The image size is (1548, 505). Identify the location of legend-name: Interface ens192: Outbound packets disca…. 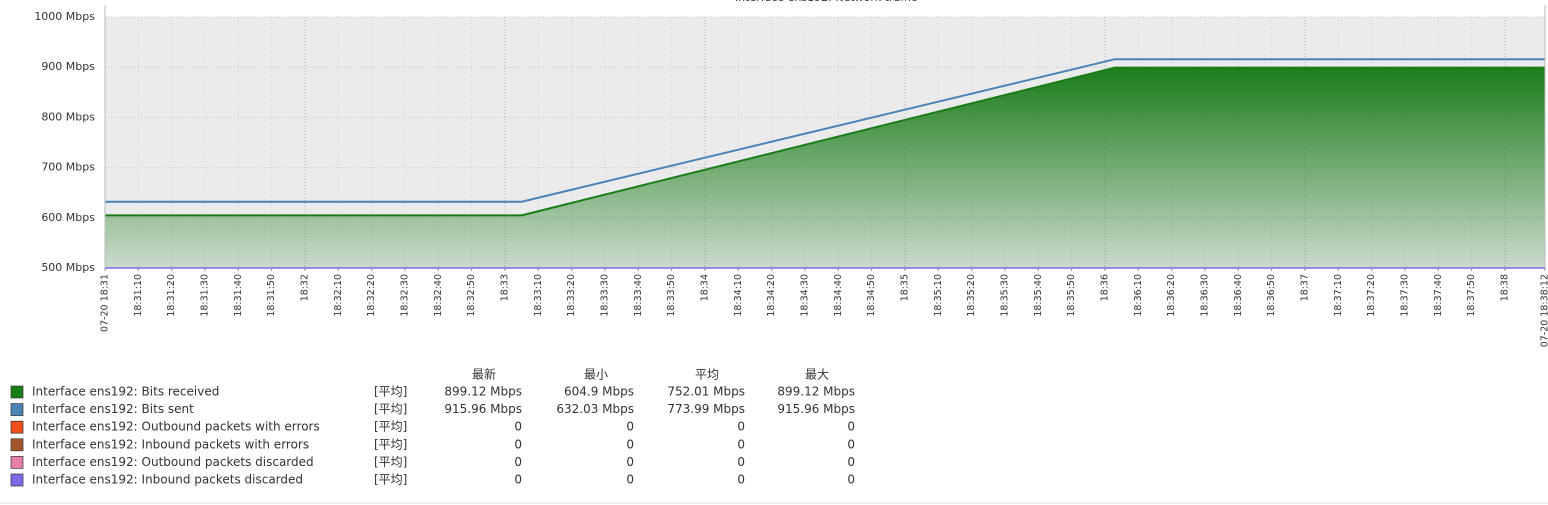
(173, 462).